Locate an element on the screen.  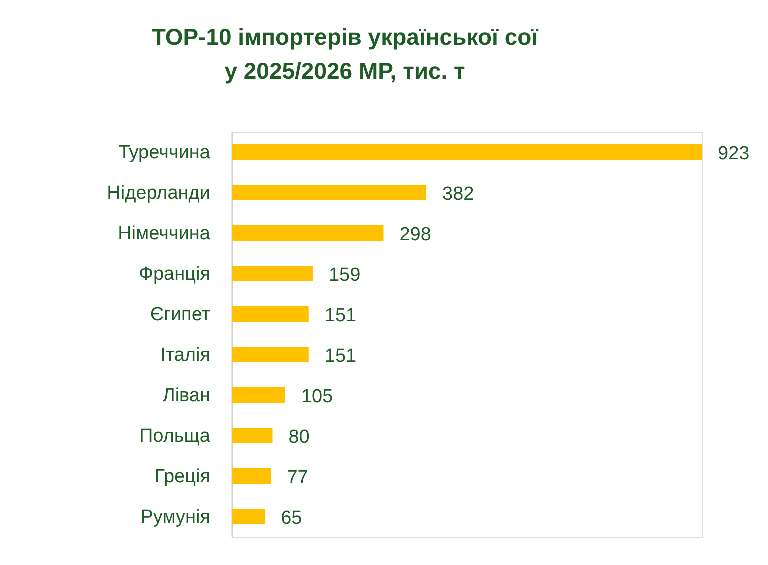
data-label: 77 is located at coordinates (297, 477).